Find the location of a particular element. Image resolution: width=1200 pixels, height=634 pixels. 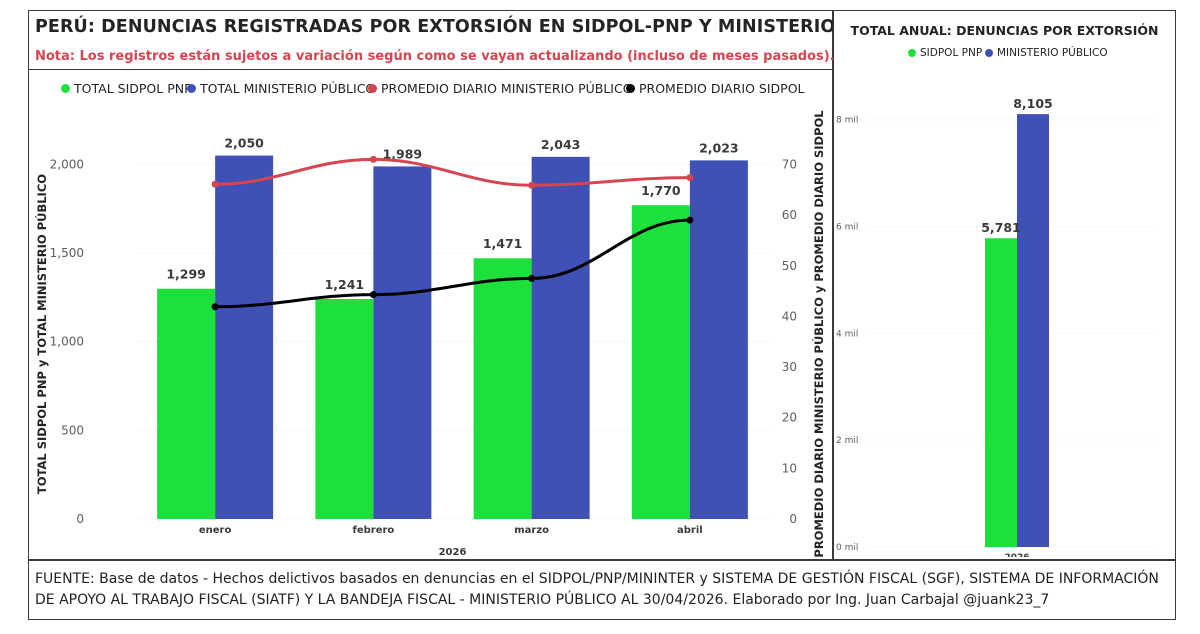

legend-dot-promedio-ministerio is located at coordinates (372, 88).